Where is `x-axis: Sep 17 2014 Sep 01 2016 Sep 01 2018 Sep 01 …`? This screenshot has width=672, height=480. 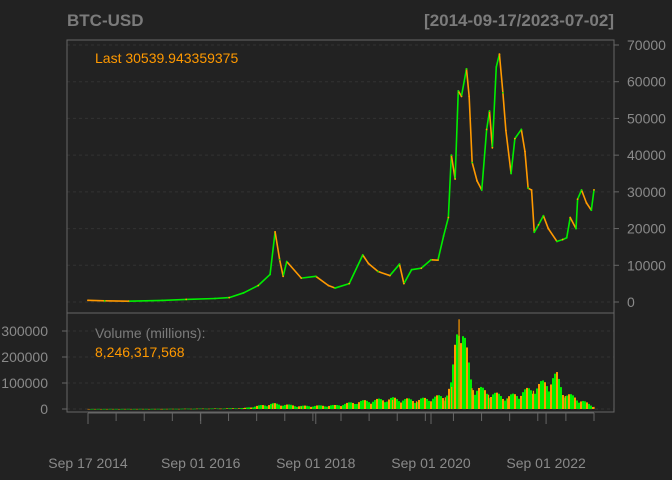
x-axis: Sep 17 2014 Sep 01 2016 Sep 01 2018 Sep 01 … is located at coordinates (321, 441).